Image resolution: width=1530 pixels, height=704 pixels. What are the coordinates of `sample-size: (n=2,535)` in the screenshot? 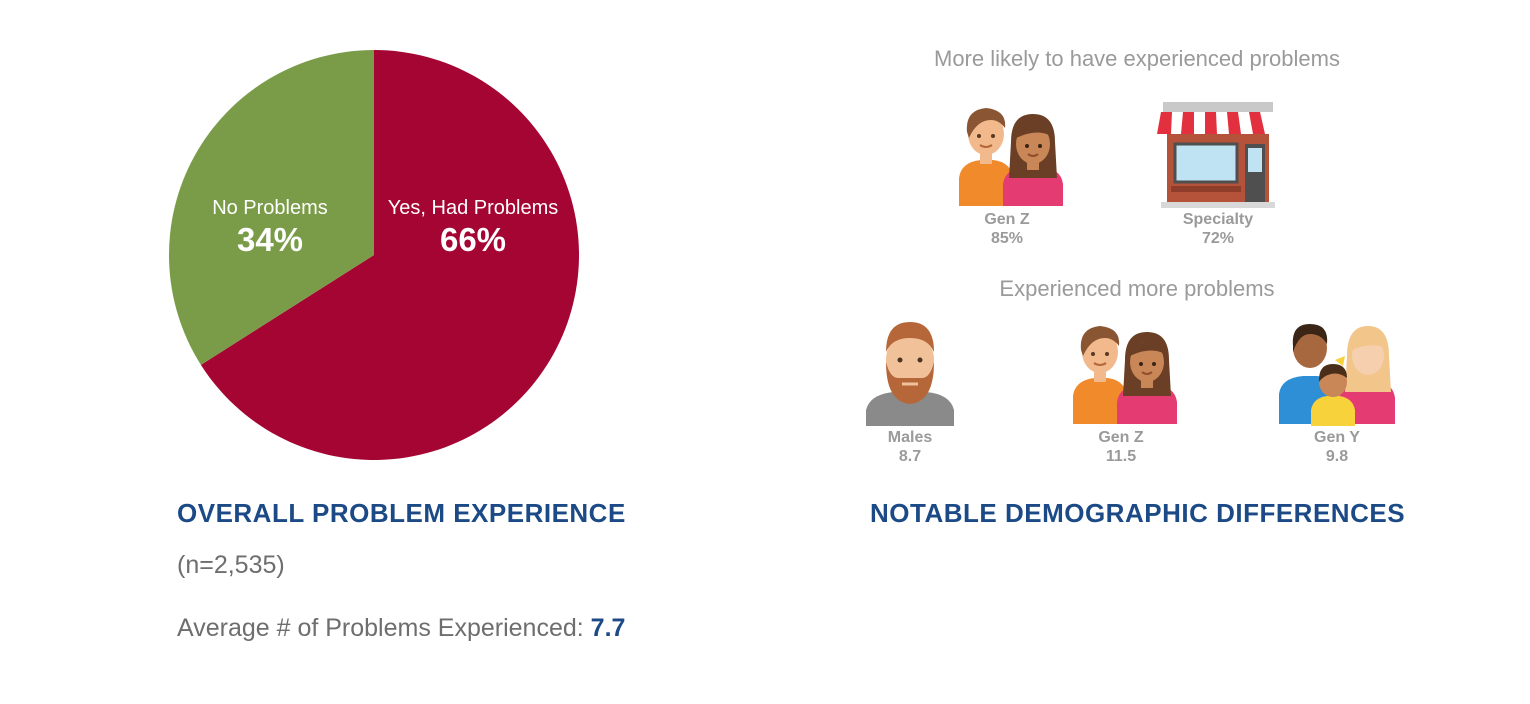 It's located at (231, 565).